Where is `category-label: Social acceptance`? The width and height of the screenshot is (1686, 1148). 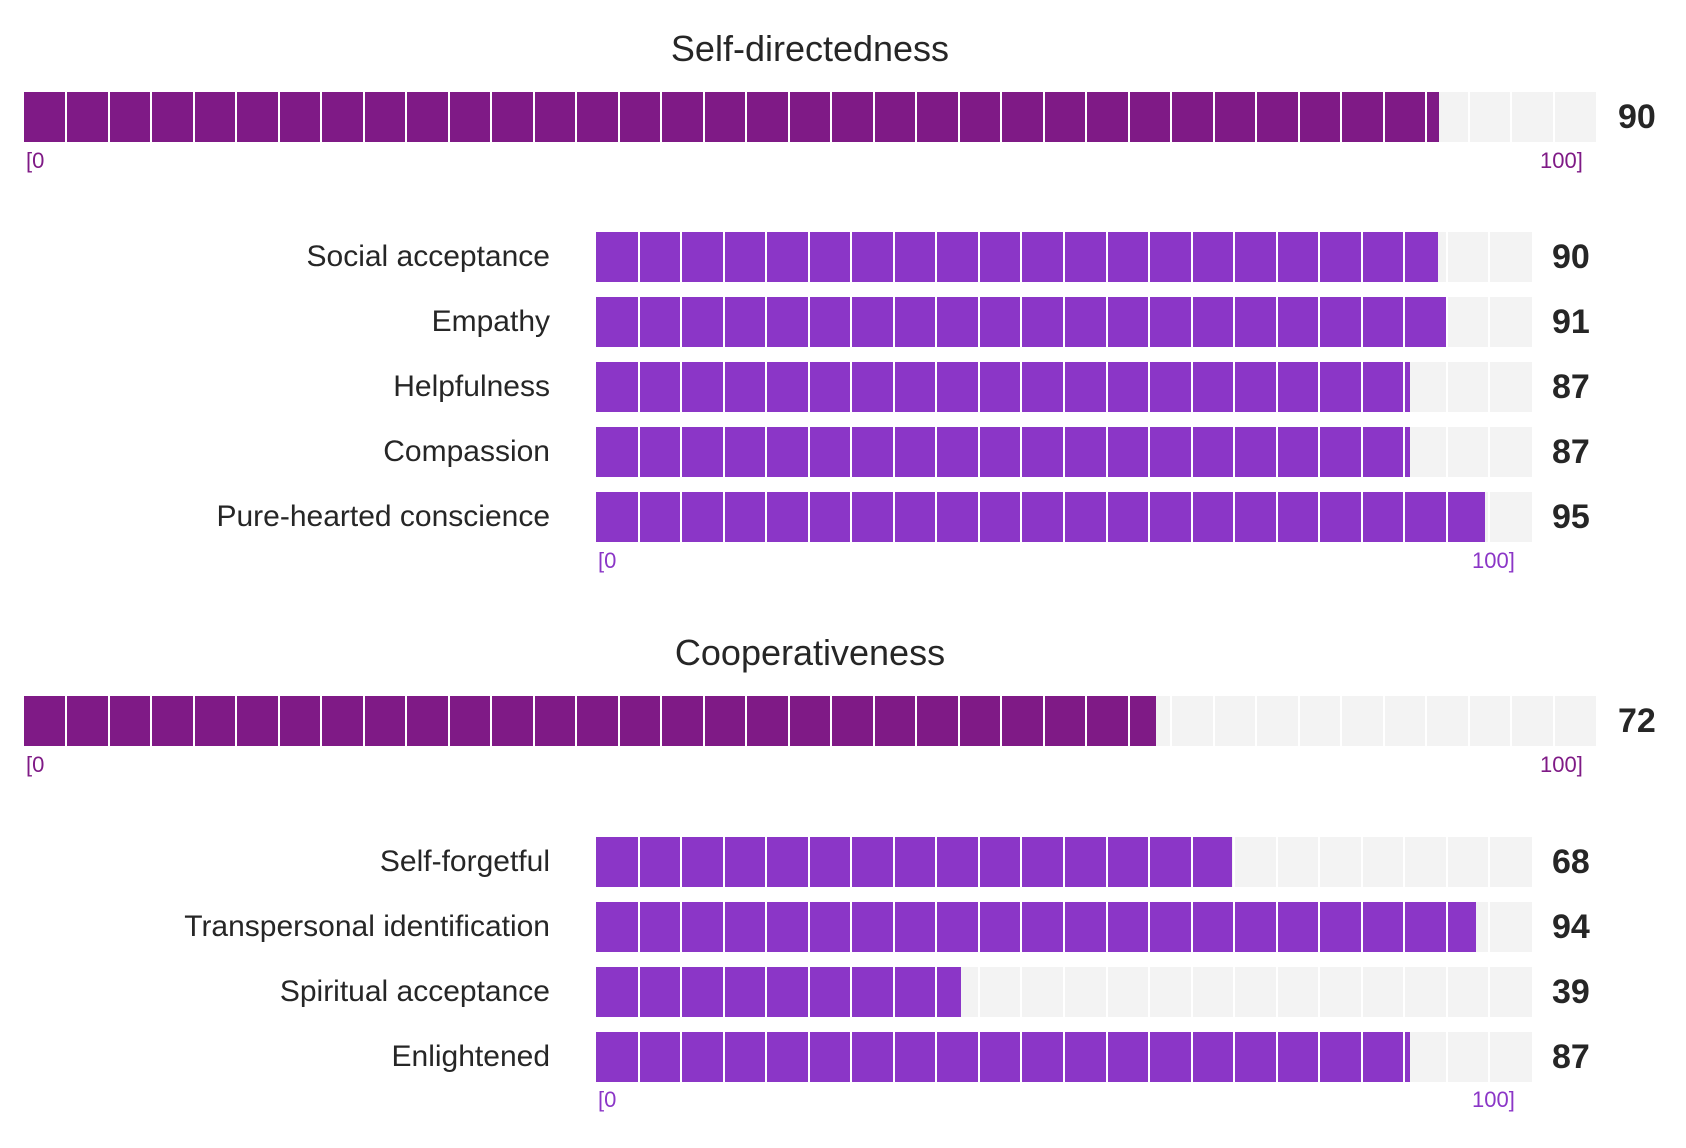 category-label: Social acceptance is located at coordinates (428, 256).